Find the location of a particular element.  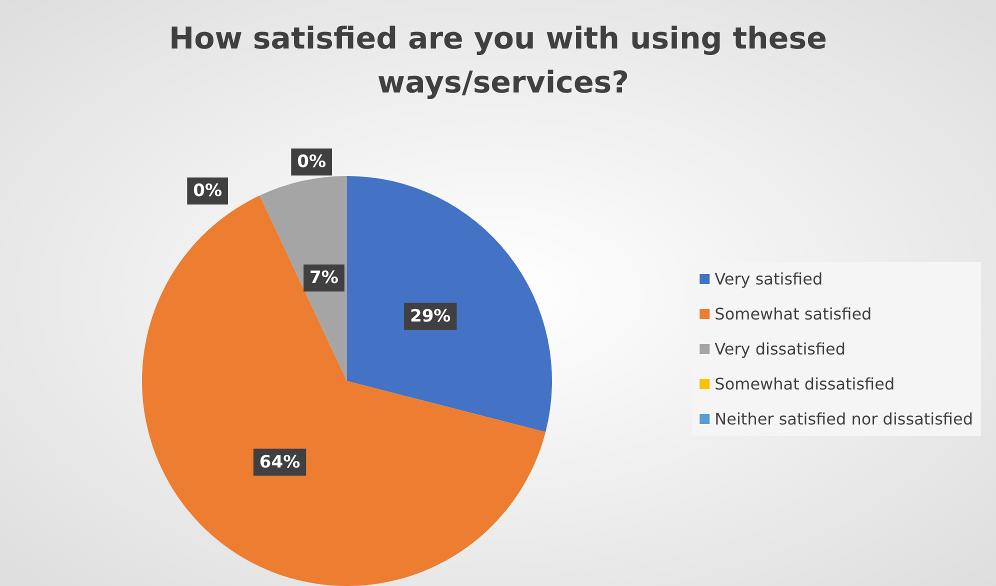

legend-label: Very dissatisfied is located at coordinates (780, 349).